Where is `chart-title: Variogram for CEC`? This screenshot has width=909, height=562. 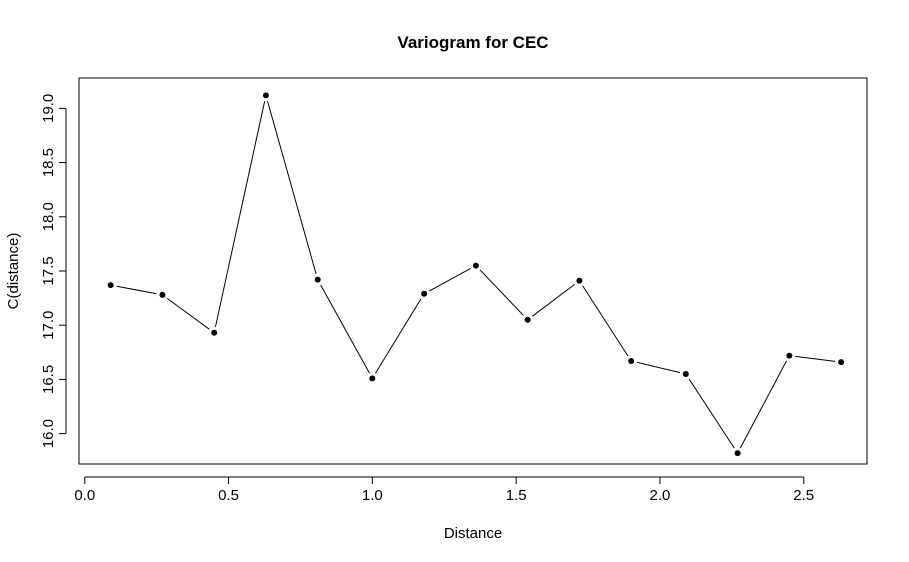 chart-title: Variogram for CEC is located at coordinates (472, 42).